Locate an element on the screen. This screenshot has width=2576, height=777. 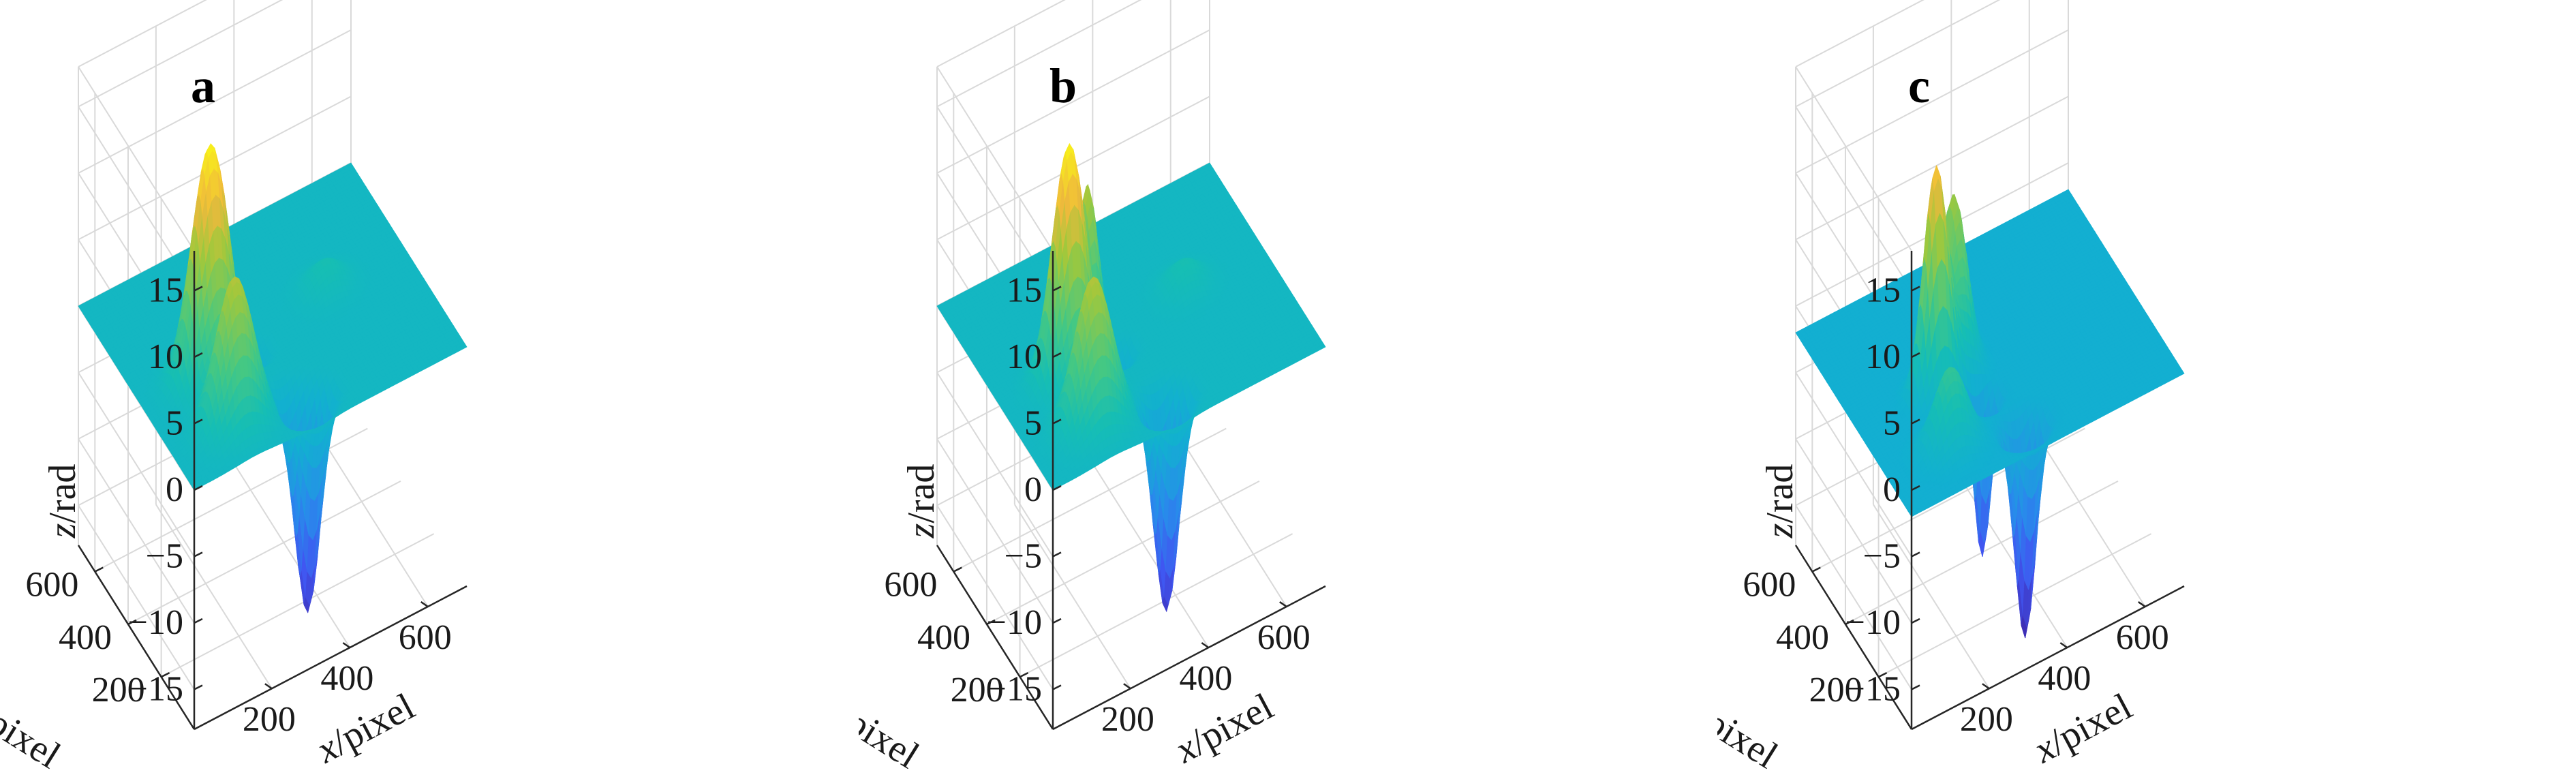
panel-label: a is located at coordinates (203, 86).